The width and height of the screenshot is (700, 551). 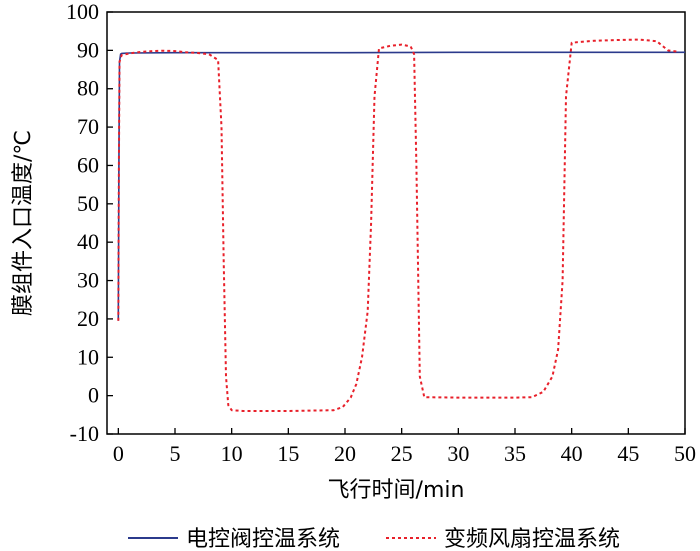 What do you see at coordinates (118, 453) in the screenshot?
I see `x-tick-label: 0` at bounding box center [118, 453].